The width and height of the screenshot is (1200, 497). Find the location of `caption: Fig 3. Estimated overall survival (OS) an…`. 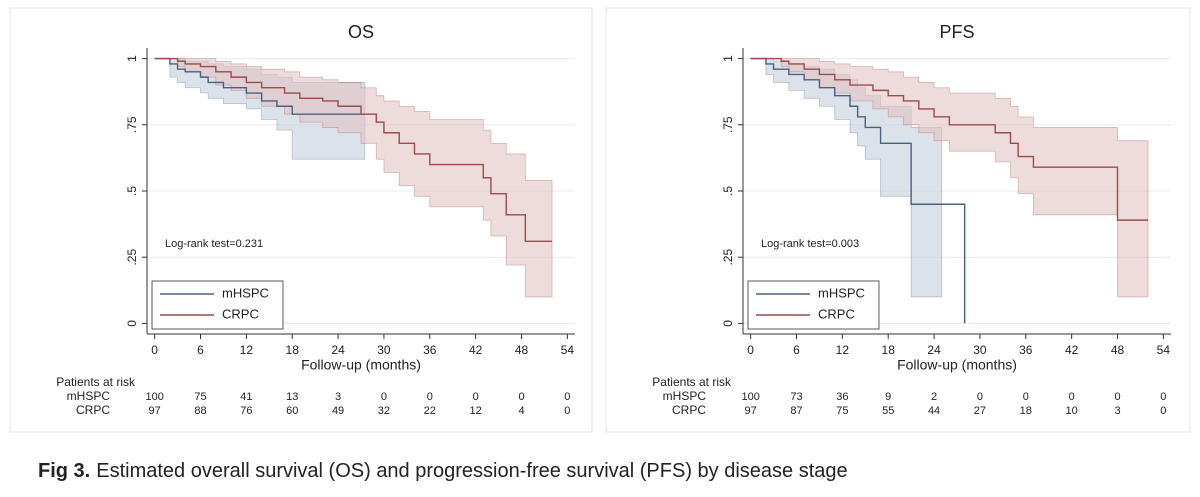

caption: Fig 3. Estimated overall survival (OS) an… is located at coordinates (443, 471).